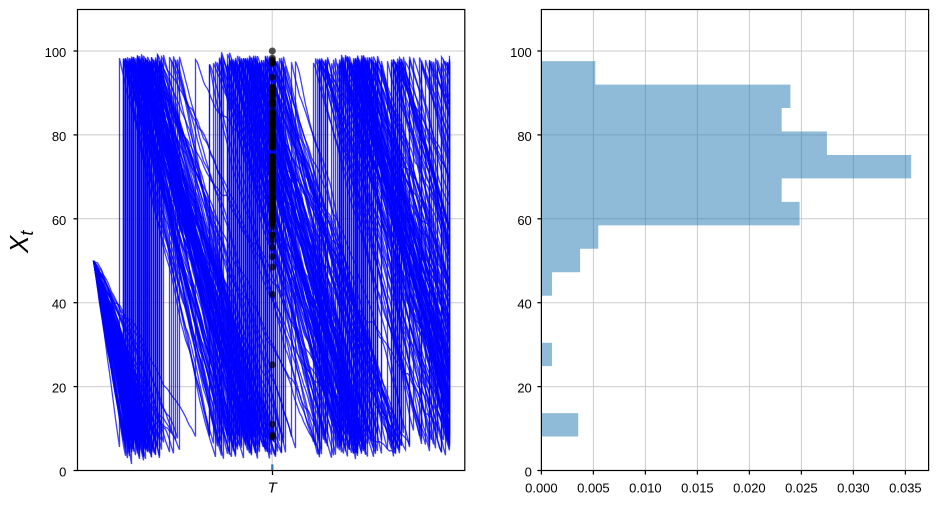  I want to click on svg-text: T, so click(273, 488).